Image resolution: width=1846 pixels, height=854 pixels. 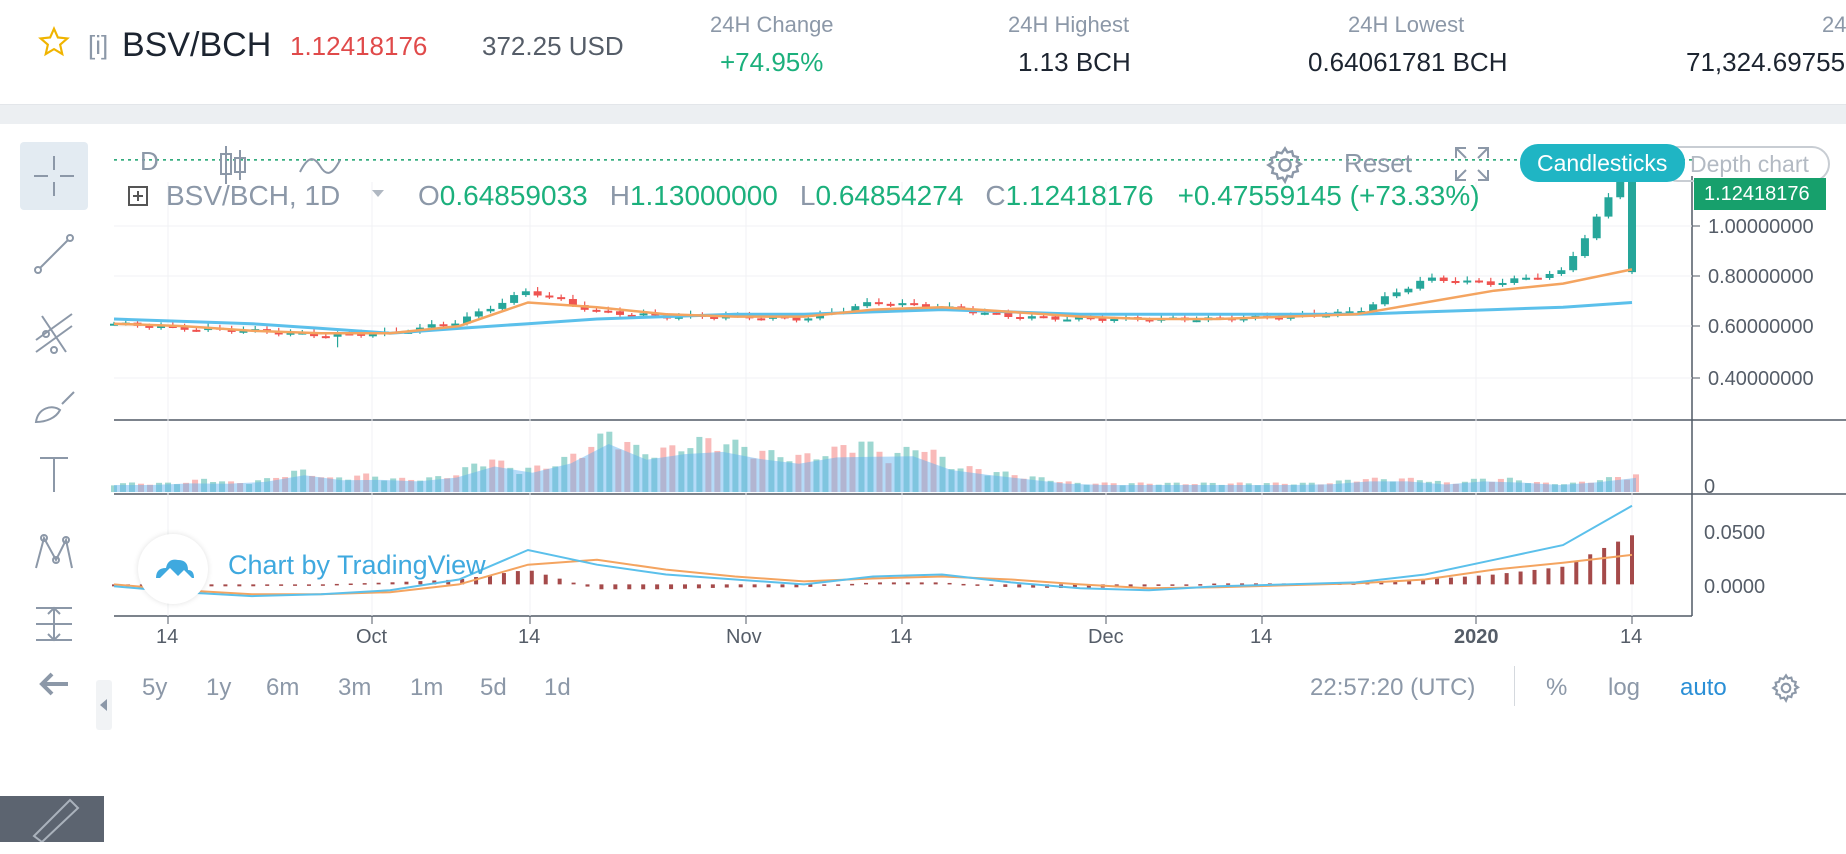 I want to click on star-icon, so click(x=54, y=42).